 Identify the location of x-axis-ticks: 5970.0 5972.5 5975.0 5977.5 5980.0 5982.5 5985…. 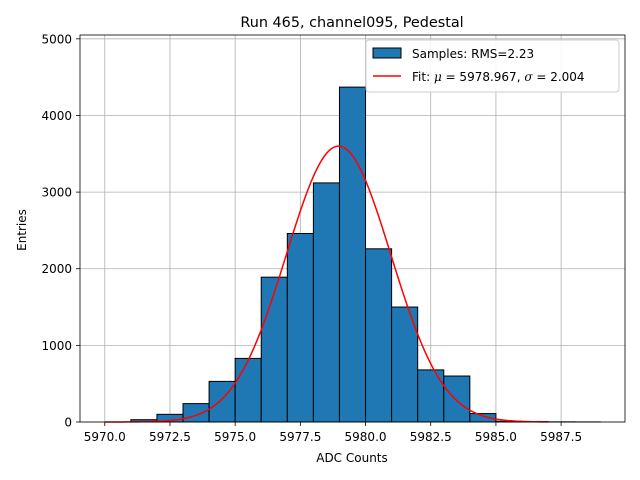
(333, 433).